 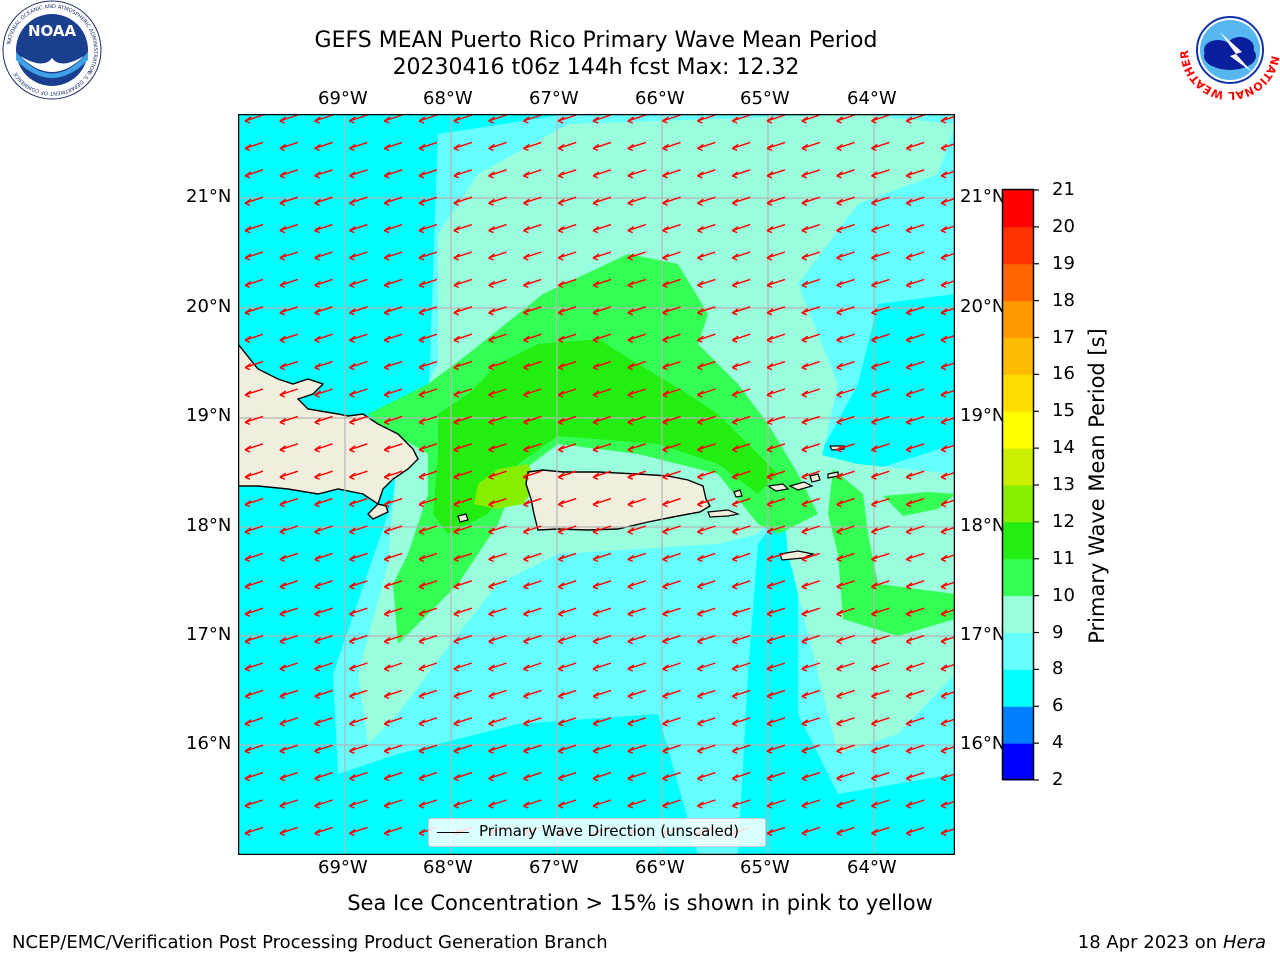 I want to click on colorbar-tick-label: 13, so click(x=1063, y=484).